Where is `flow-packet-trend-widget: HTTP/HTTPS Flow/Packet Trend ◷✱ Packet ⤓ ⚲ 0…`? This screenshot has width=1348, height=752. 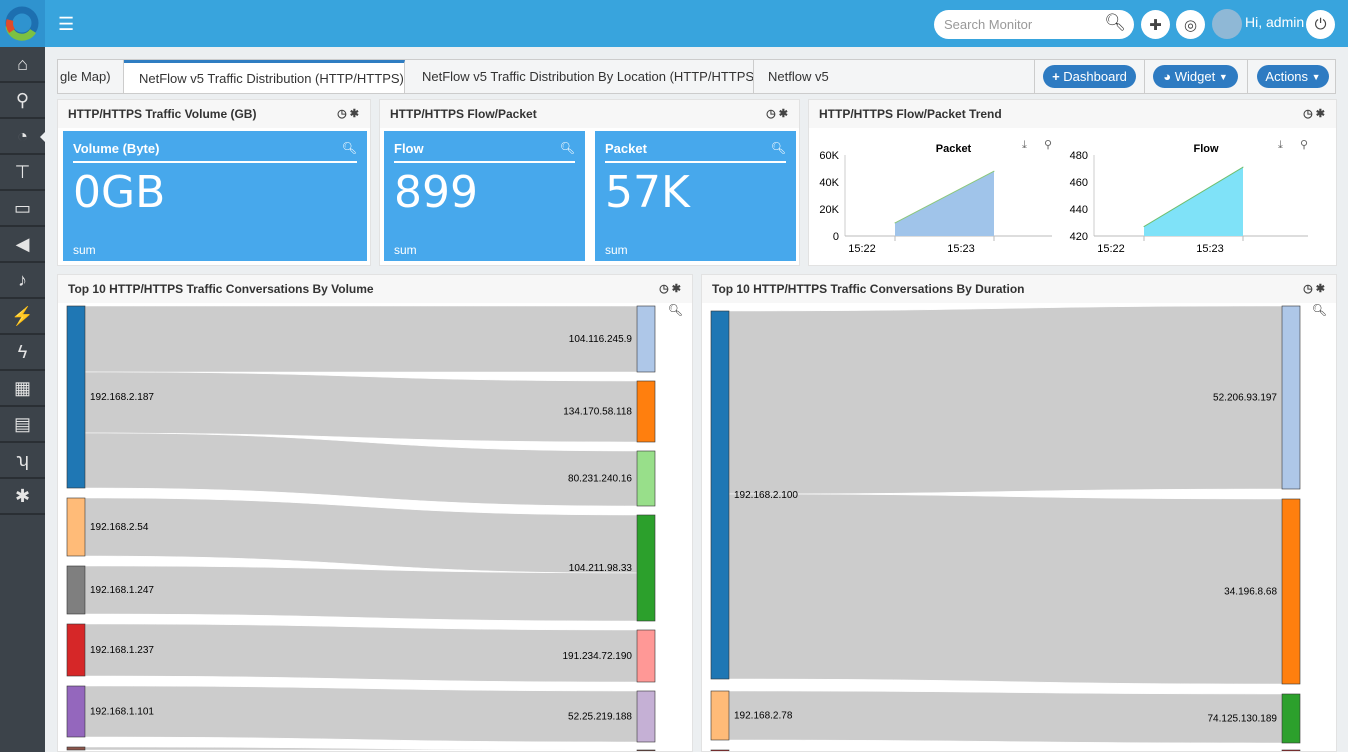 flow-packet-trend-widget: HTTP/HTTPS Flow/Packet Trend ◷✱ Packet ⤓ ⚲ 0… is located at coordinates (1072, 182).